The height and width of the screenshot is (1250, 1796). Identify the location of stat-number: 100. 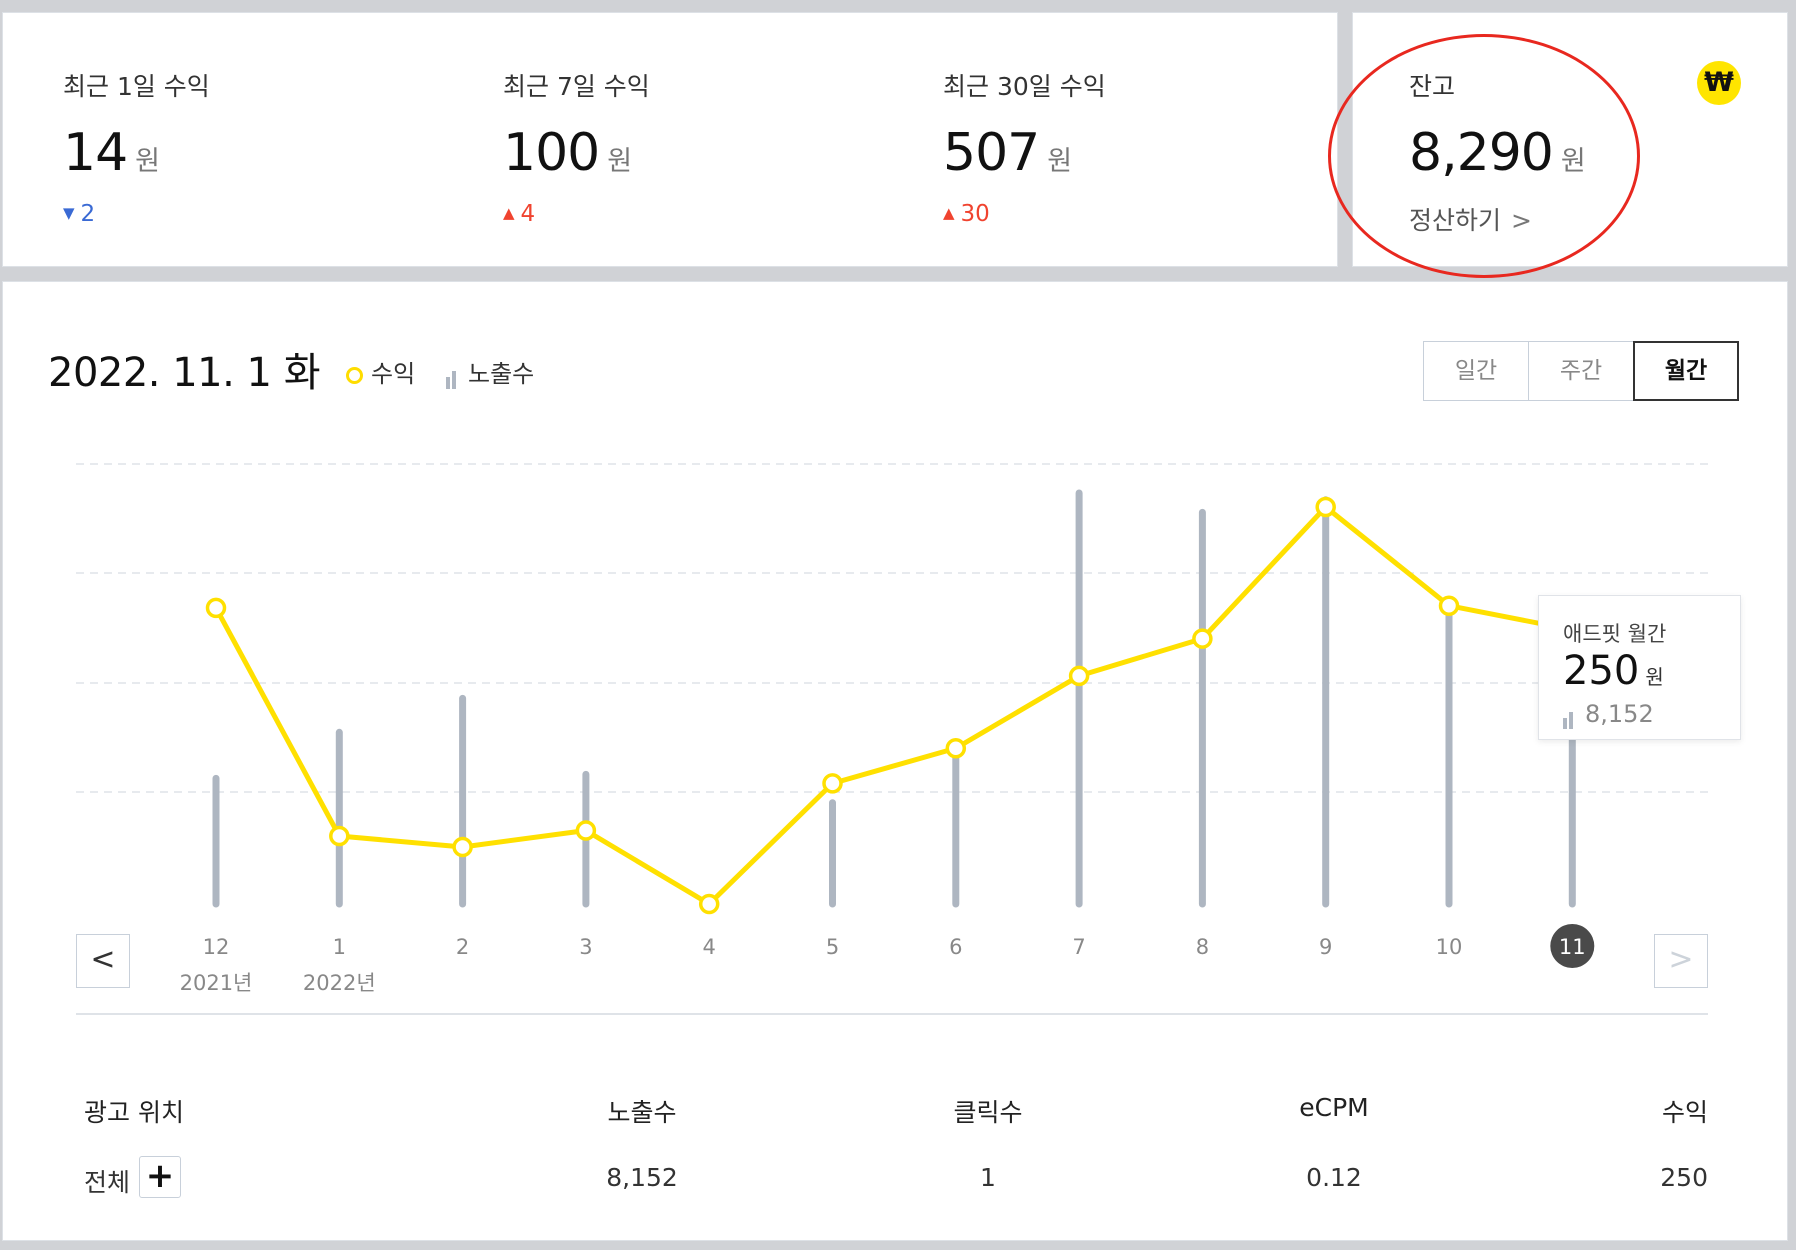
(551, 153).